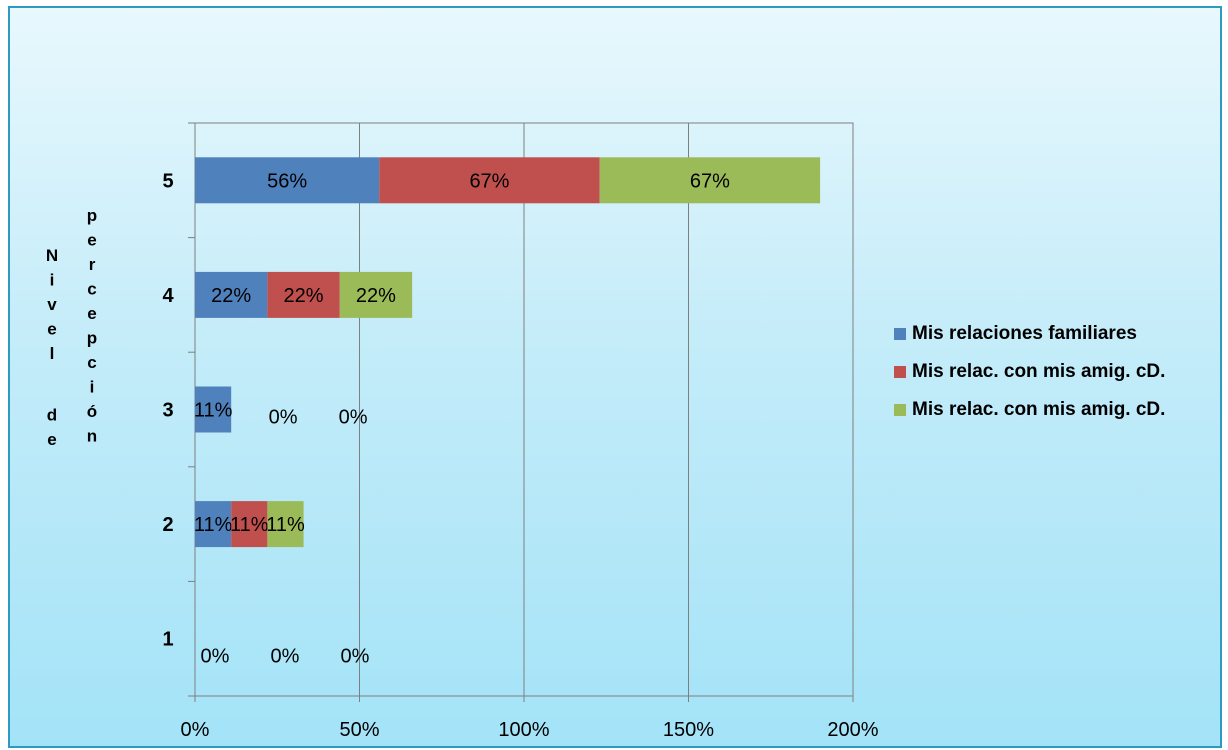  What do you see at coordinates (359, 730) in the screenshot?
I see `x-tick-label: 50%` at bounding box center [359, 730].